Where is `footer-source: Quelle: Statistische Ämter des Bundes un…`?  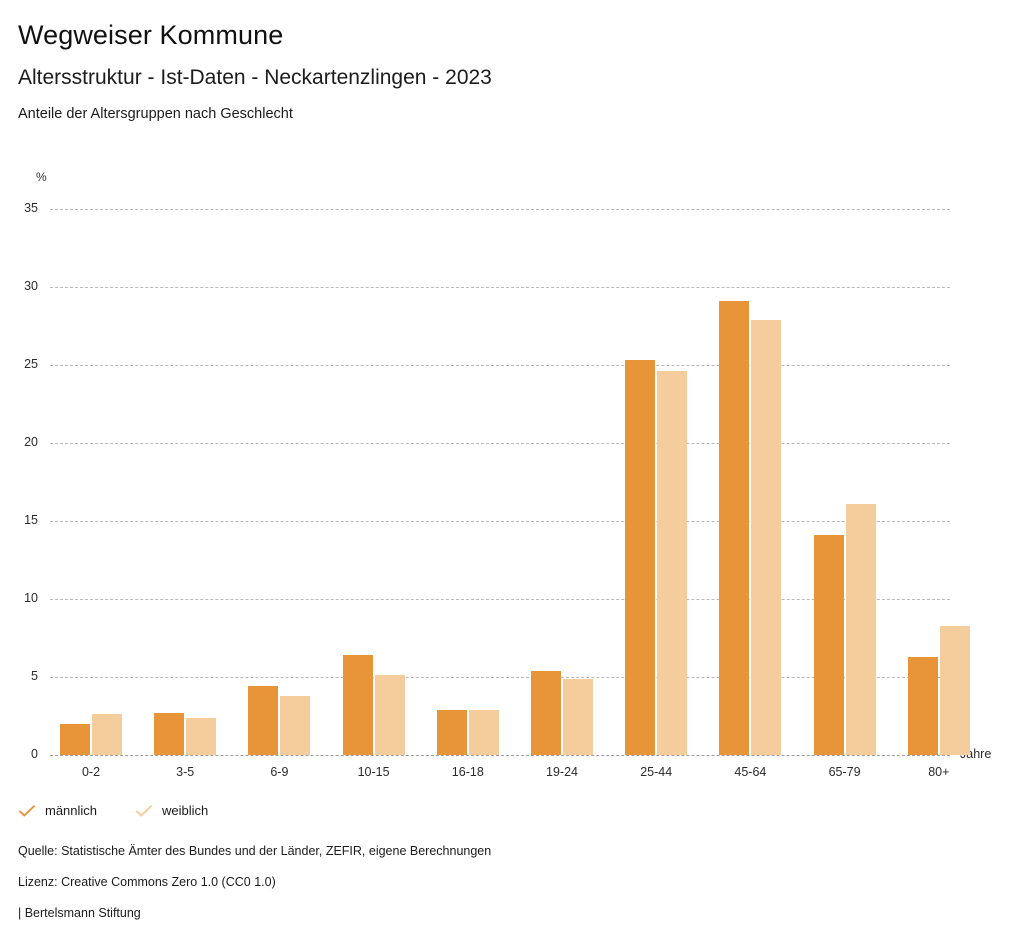
footer-source: Quelle: Statistische Ämter des Bundes un… is located at coordinates (255, 851).